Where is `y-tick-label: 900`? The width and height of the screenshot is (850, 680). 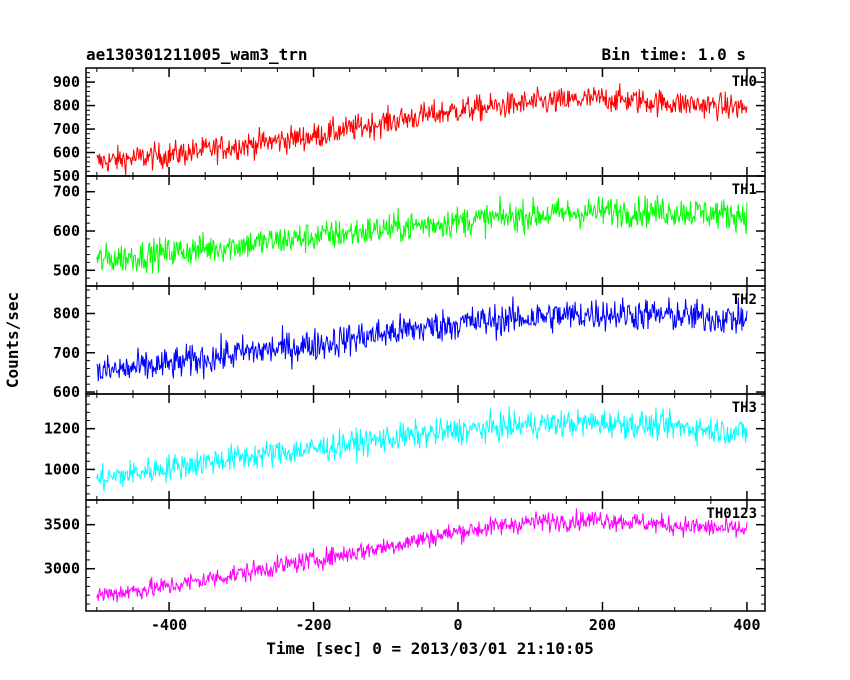
y-tick-label: 900 is located at coordinates (66, 82).